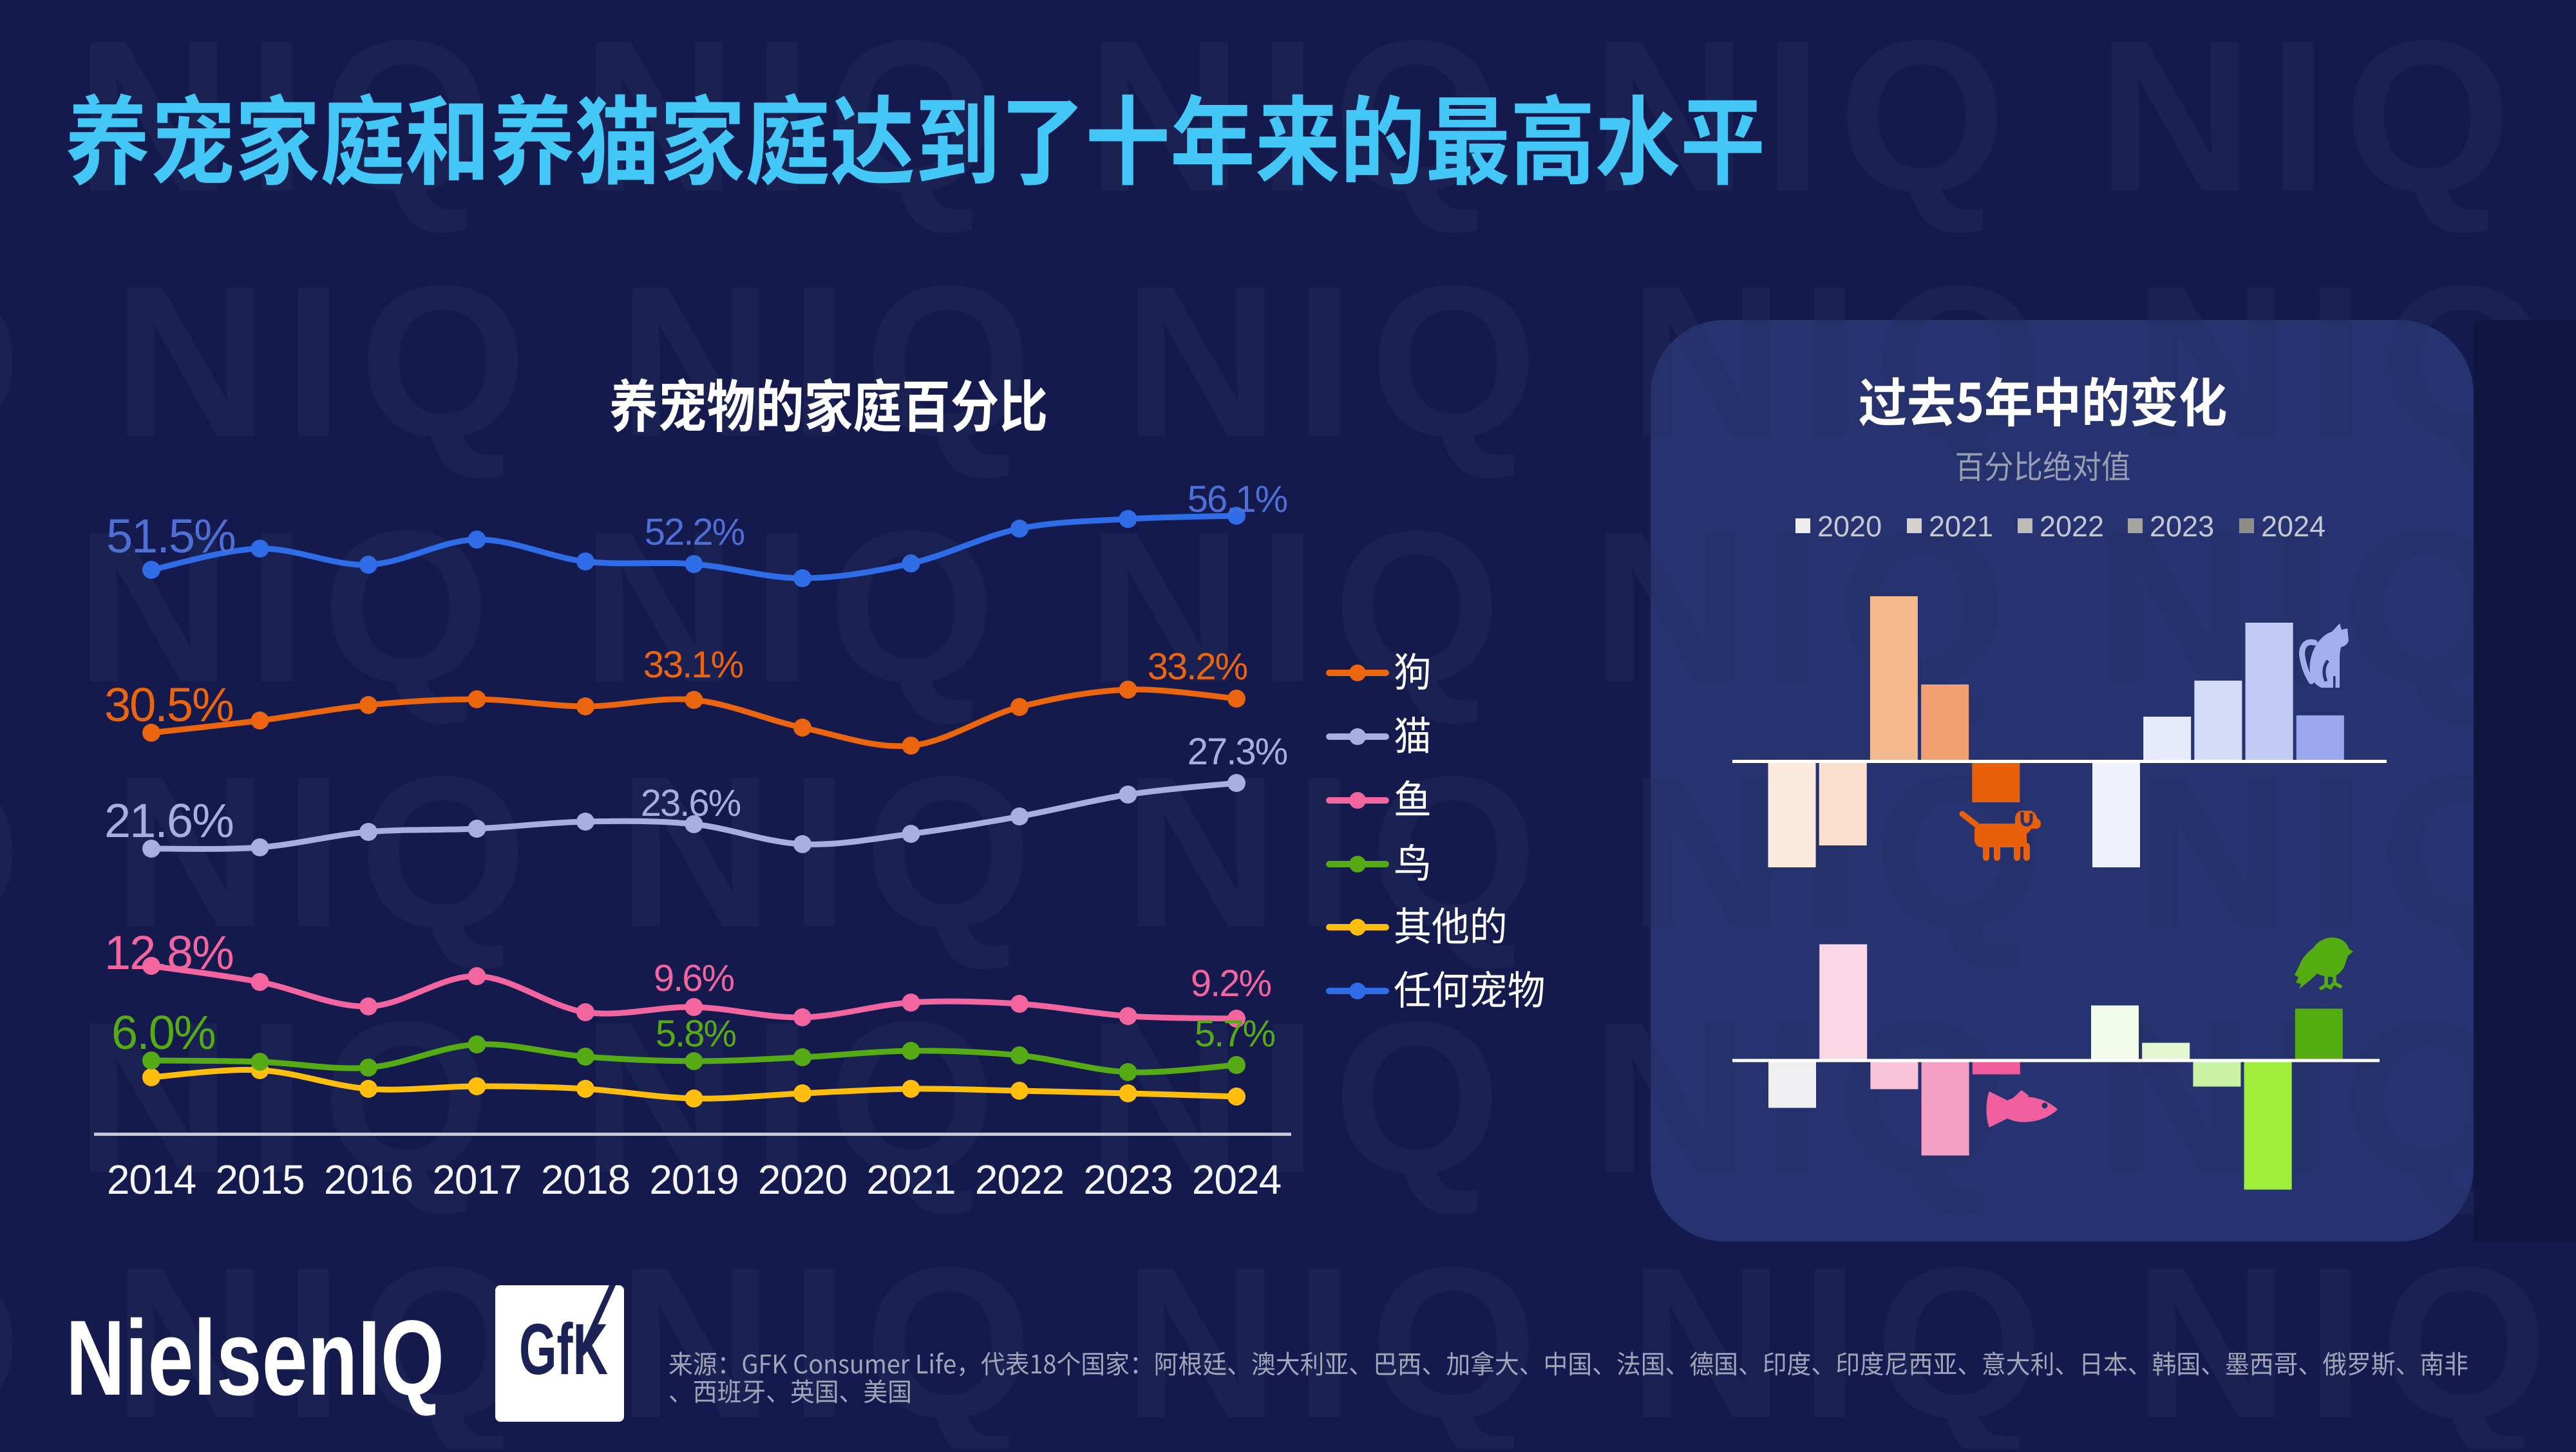 The width and height of the screenshot is (2576, 1452). Describe the element at coordinates (696, 1034) in the screenshot. I see `svg-text: 5.8%` at that location.